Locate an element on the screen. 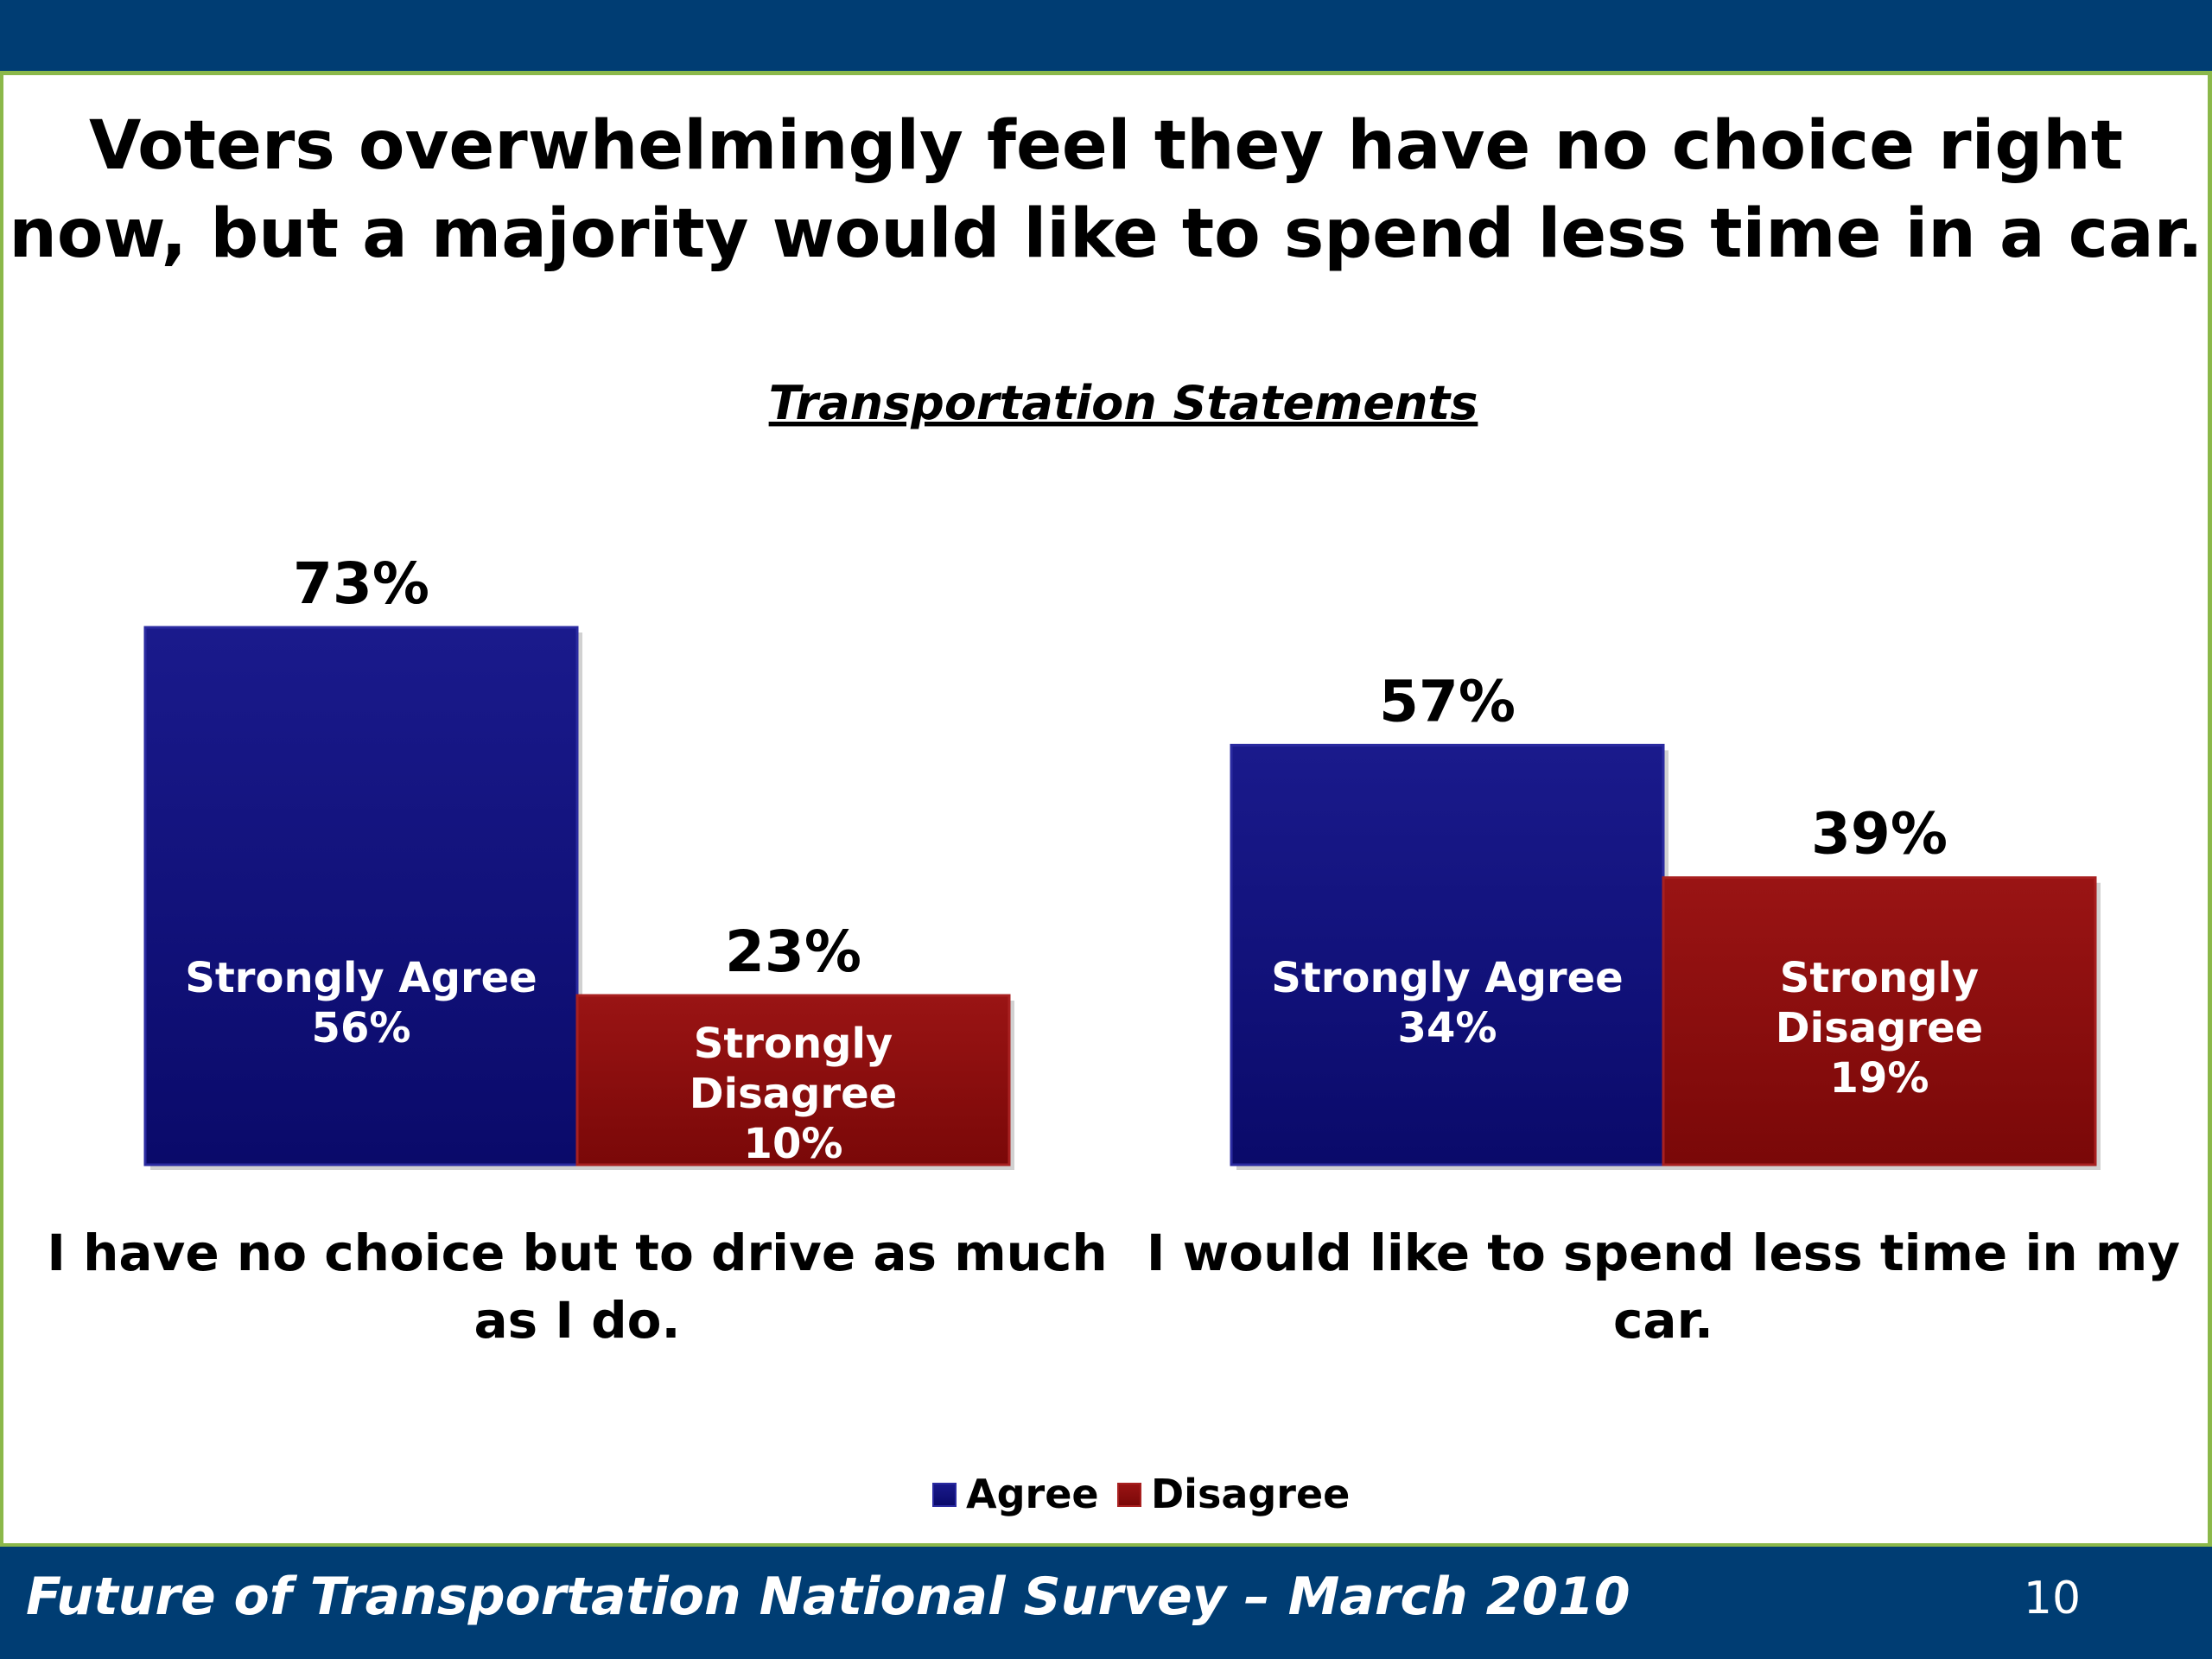  category-label: I would like to spend less time in my is located at coordinates (1663, 1253).